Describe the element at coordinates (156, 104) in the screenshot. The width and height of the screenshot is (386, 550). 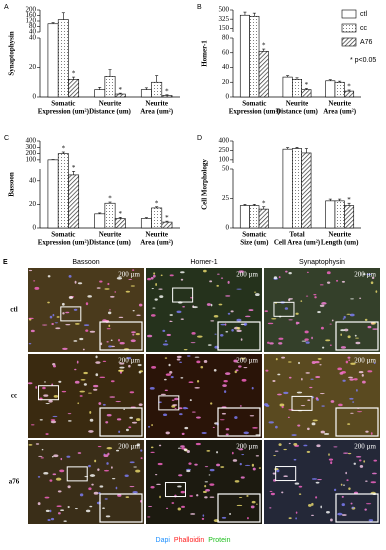
I see `x-tick-label: Neurite` at that location.